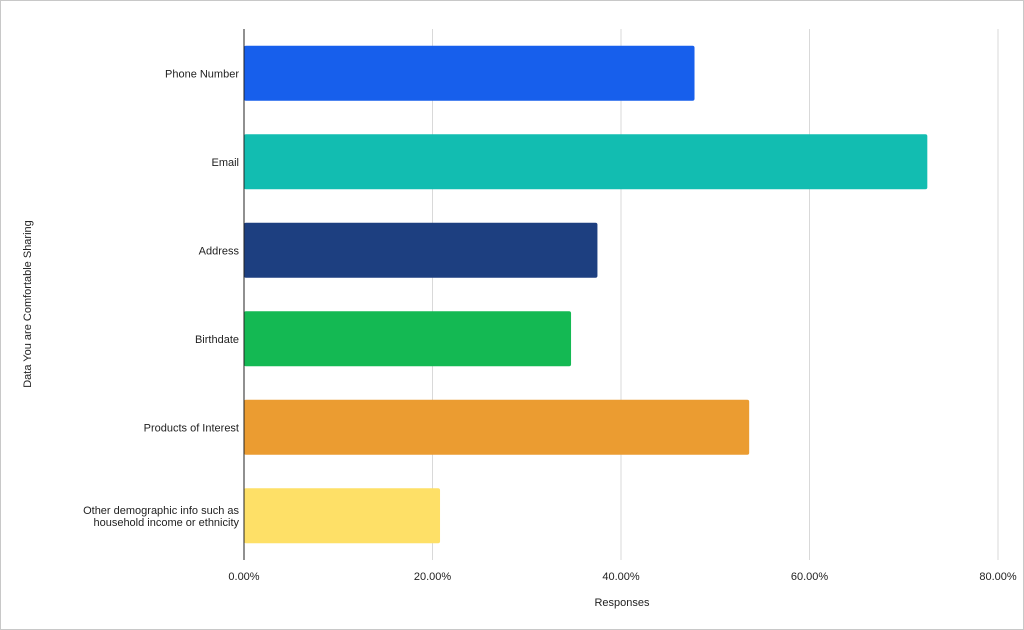 The width and height of the screenshot is (1024, 630). What do you see at coordinates (191, 428) in the screenshot?
I see `category-label: Products of Interest` at bounding box center [191, 428].